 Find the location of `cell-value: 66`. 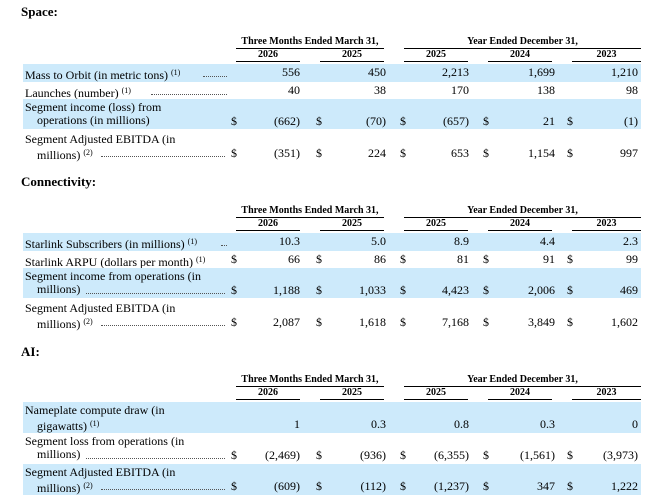

cell-value: 66 is located at coordinates (294, 259).